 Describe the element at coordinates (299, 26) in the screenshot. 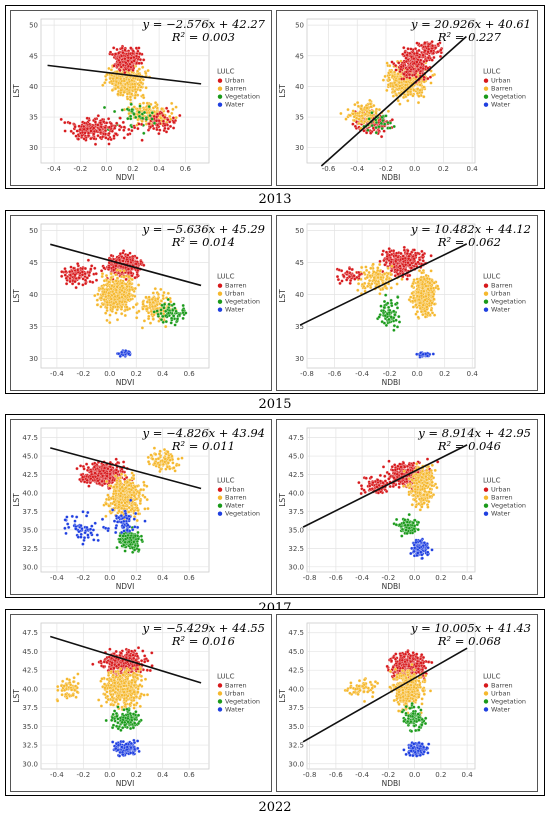

I see `y-tick-label: 50` at that location.